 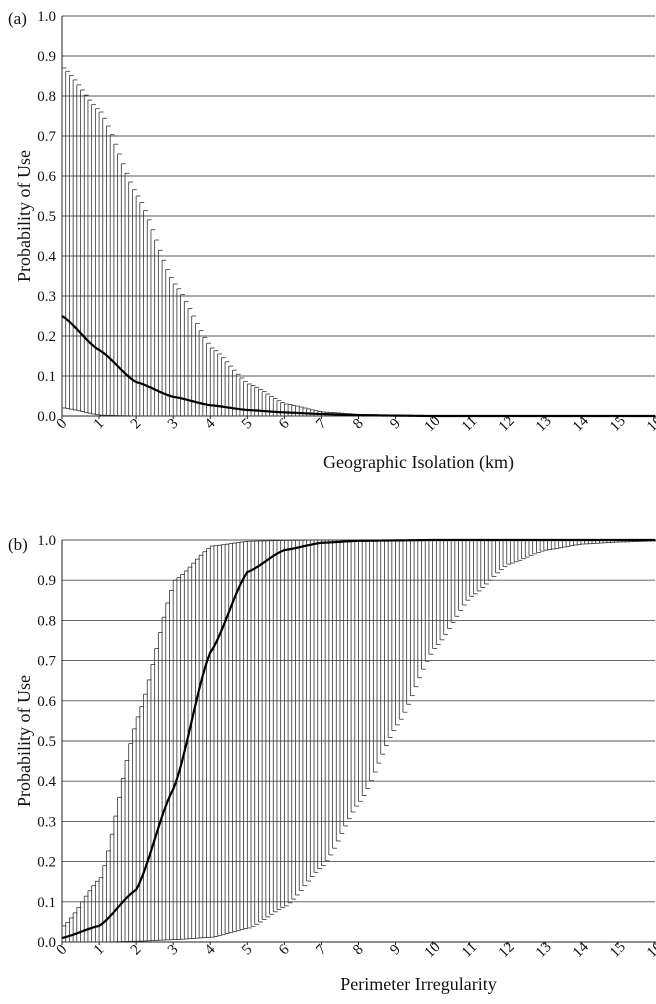 What do you see at coordinates (358, 366) in the screenshot?
I see `series-line` at bounding box center [358, 366].